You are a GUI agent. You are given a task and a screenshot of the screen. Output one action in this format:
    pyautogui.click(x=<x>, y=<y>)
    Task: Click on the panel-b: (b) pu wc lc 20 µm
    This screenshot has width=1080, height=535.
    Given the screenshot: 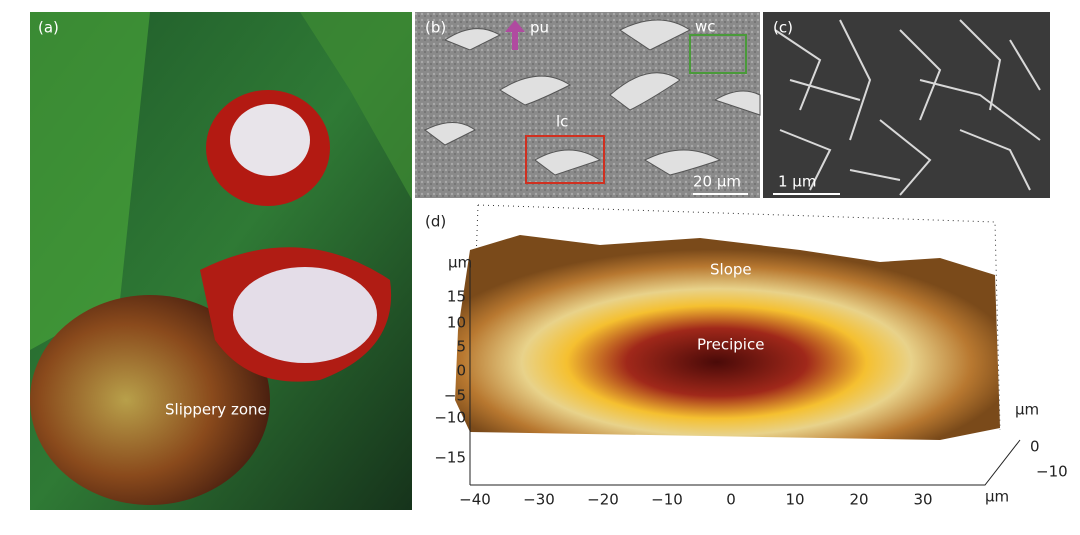 What is the action you would take?
    pyautogui.click(x=588, y=105)
    